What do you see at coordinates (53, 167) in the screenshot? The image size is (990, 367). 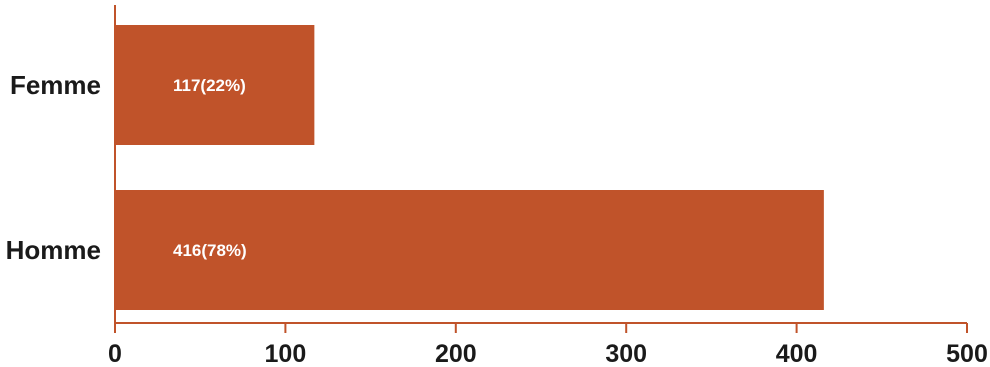 I see `category-labels-group: Femme Homme` at bounding box center [53, 167].